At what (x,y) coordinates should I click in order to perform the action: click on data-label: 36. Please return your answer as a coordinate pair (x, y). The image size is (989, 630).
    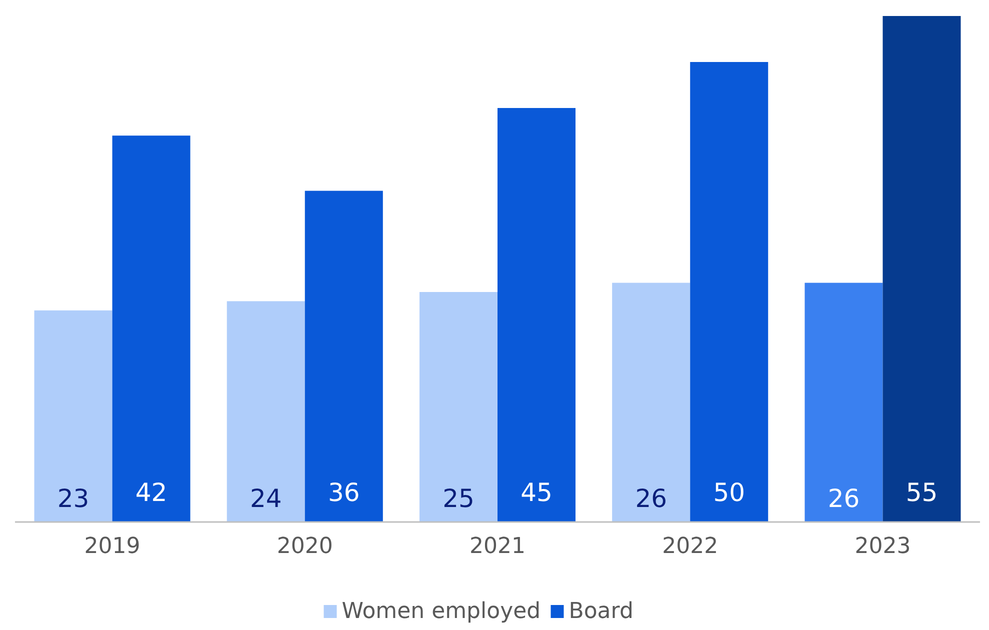
    Looking at the image, I should click on (344, 492).